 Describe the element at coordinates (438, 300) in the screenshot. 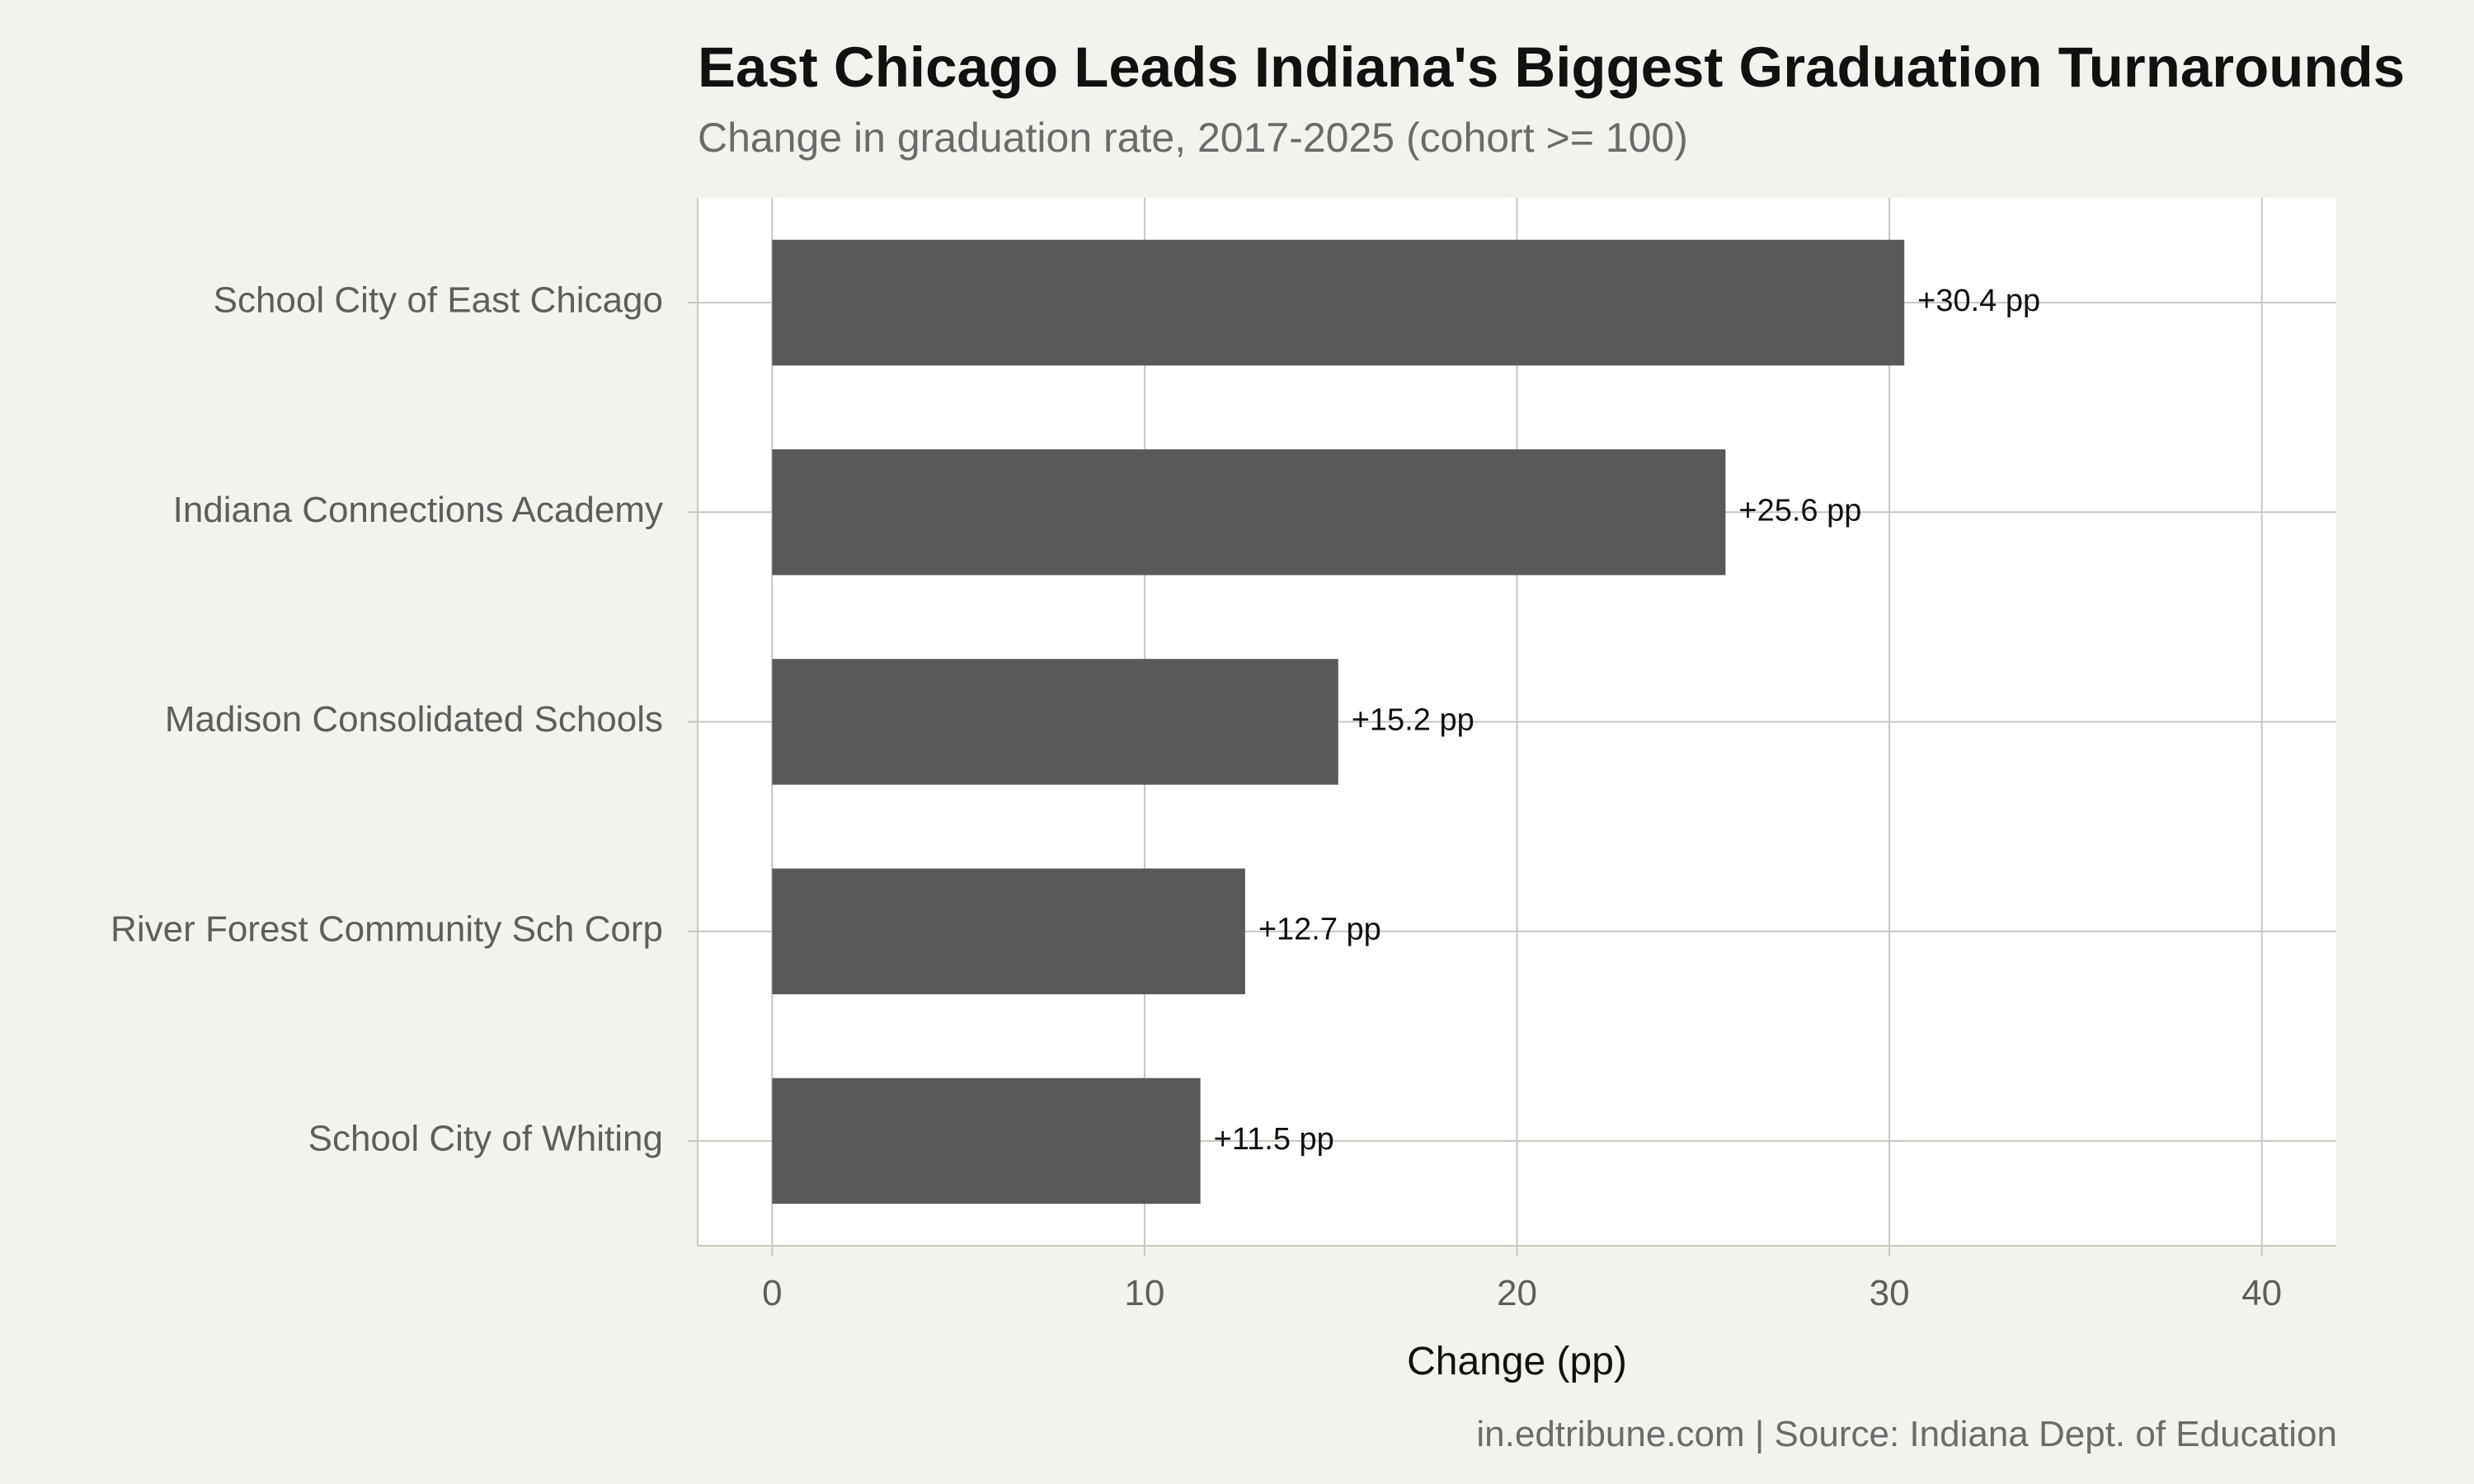

I see `y-tick-label: School City of East Chicago` at that location.